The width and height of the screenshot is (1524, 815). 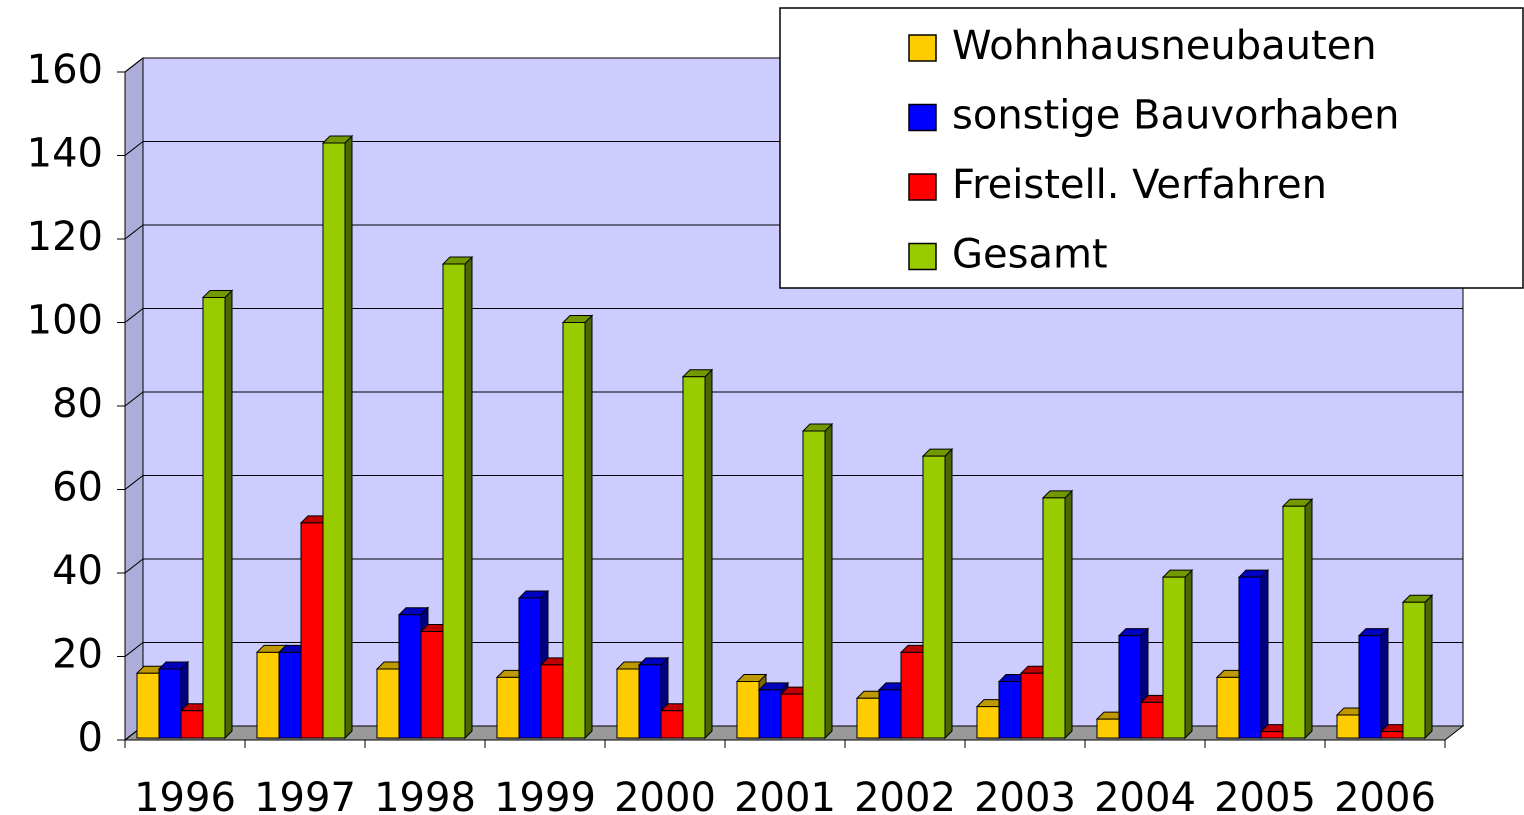 I want to click on x-tick-label: 2005, so click(x=1265, y=795).